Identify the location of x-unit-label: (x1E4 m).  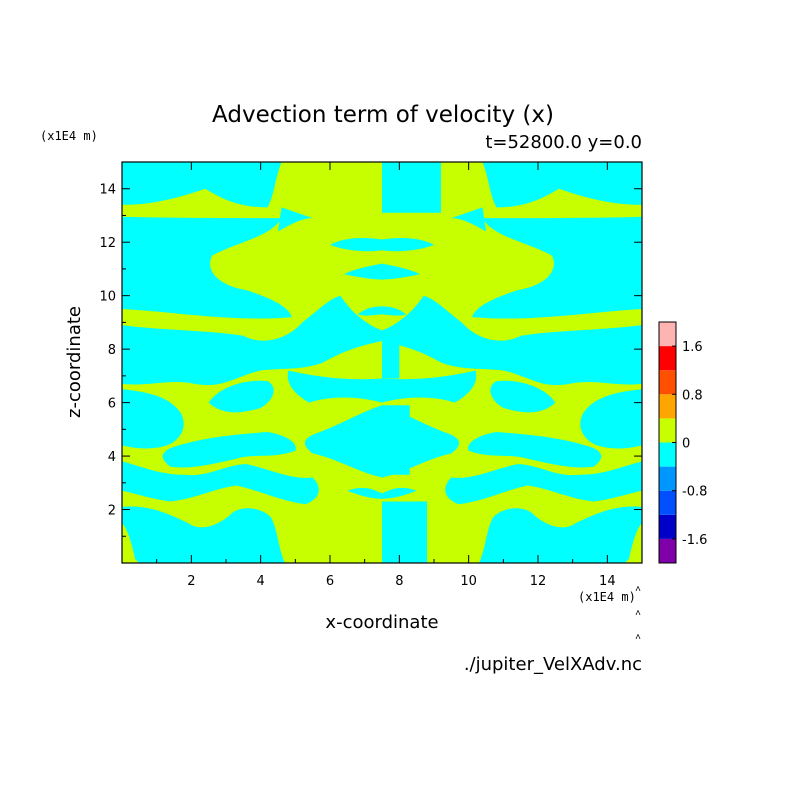
(607, 597).